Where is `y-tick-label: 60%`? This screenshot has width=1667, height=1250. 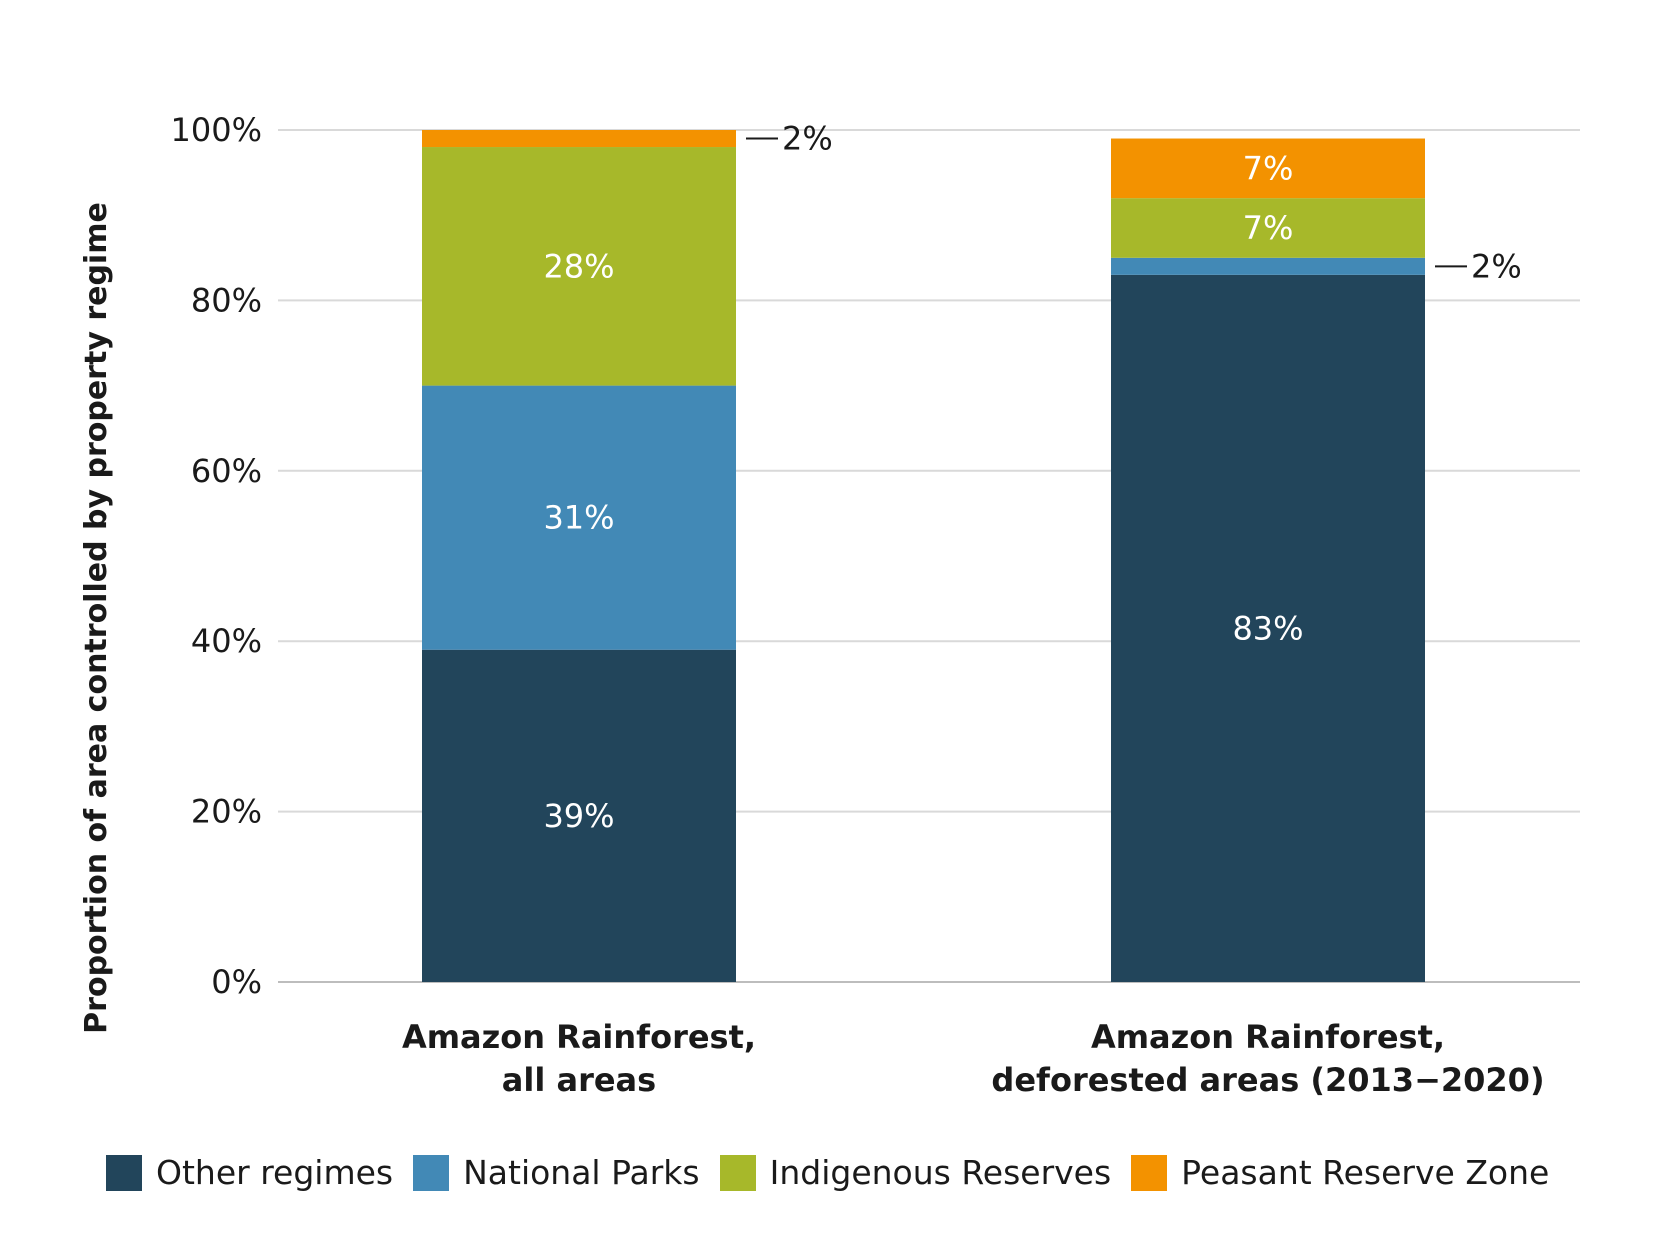 y-tick-label: 60% is located at coordinates (226, 471).